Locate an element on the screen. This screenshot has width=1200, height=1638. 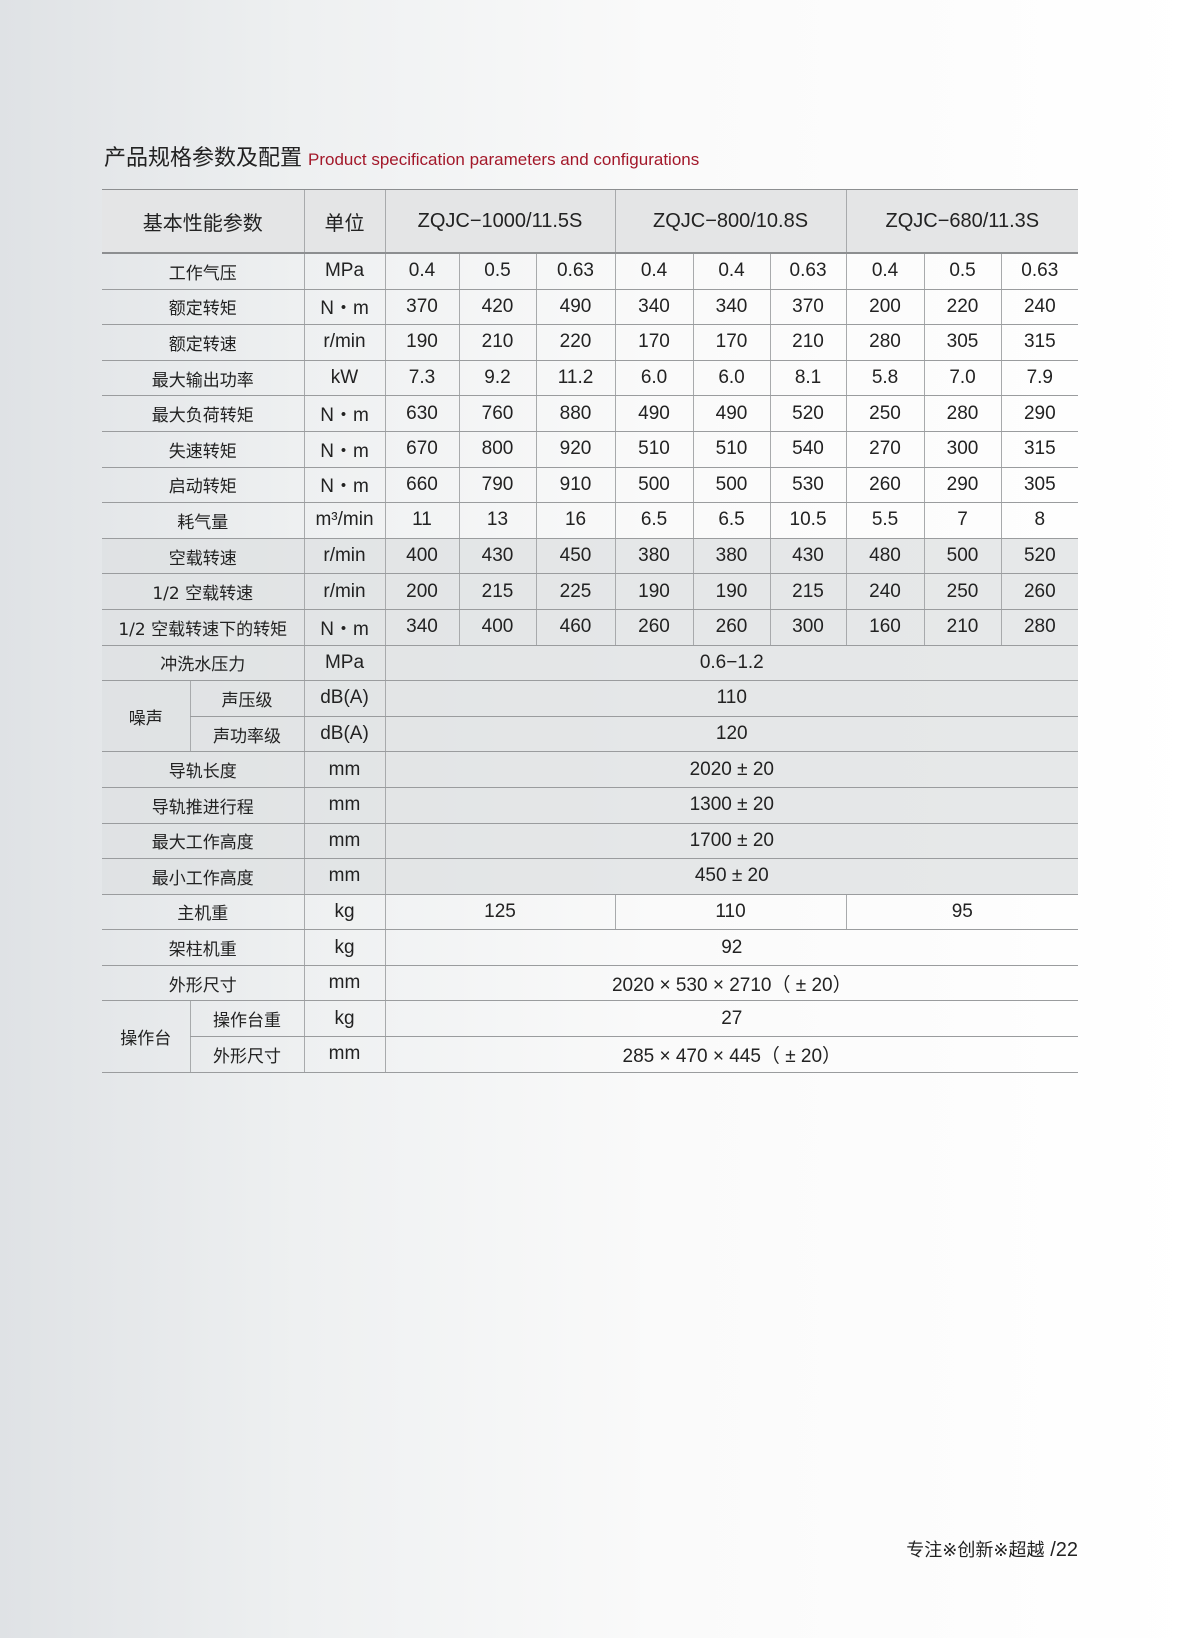
param-value: 240 is located at coordinates (1039, 307).